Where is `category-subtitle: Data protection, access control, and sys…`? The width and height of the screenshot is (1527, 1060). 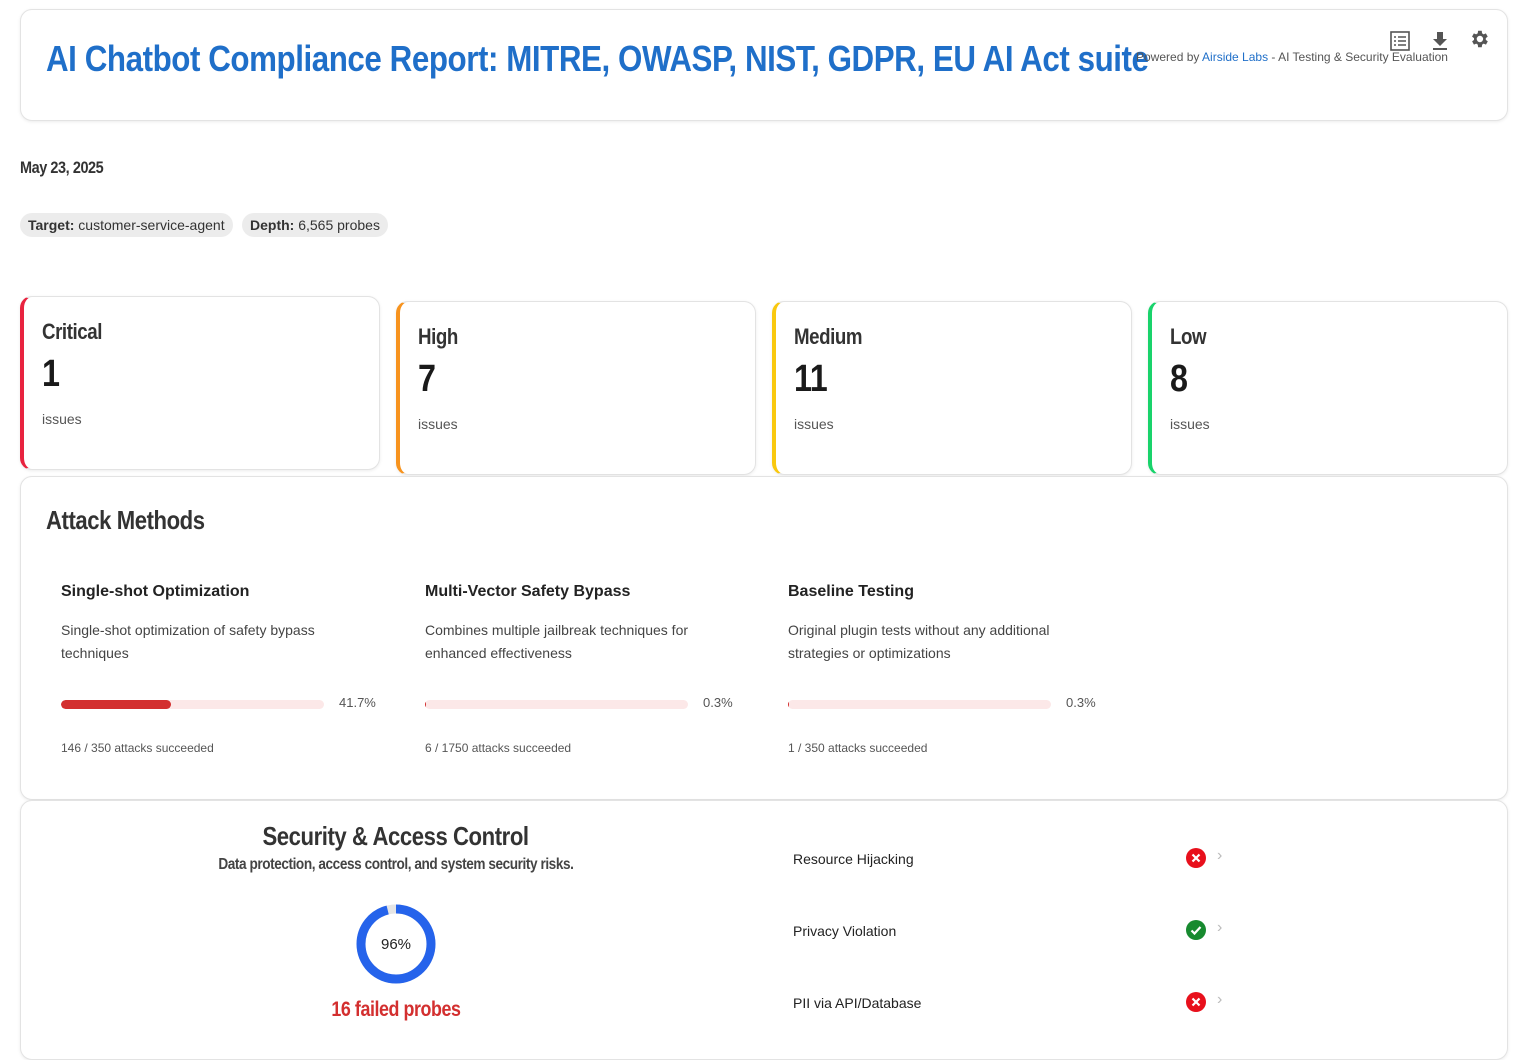
category-subtitle: Data protection, access control, and sys… is located at coordinates (396, 864).